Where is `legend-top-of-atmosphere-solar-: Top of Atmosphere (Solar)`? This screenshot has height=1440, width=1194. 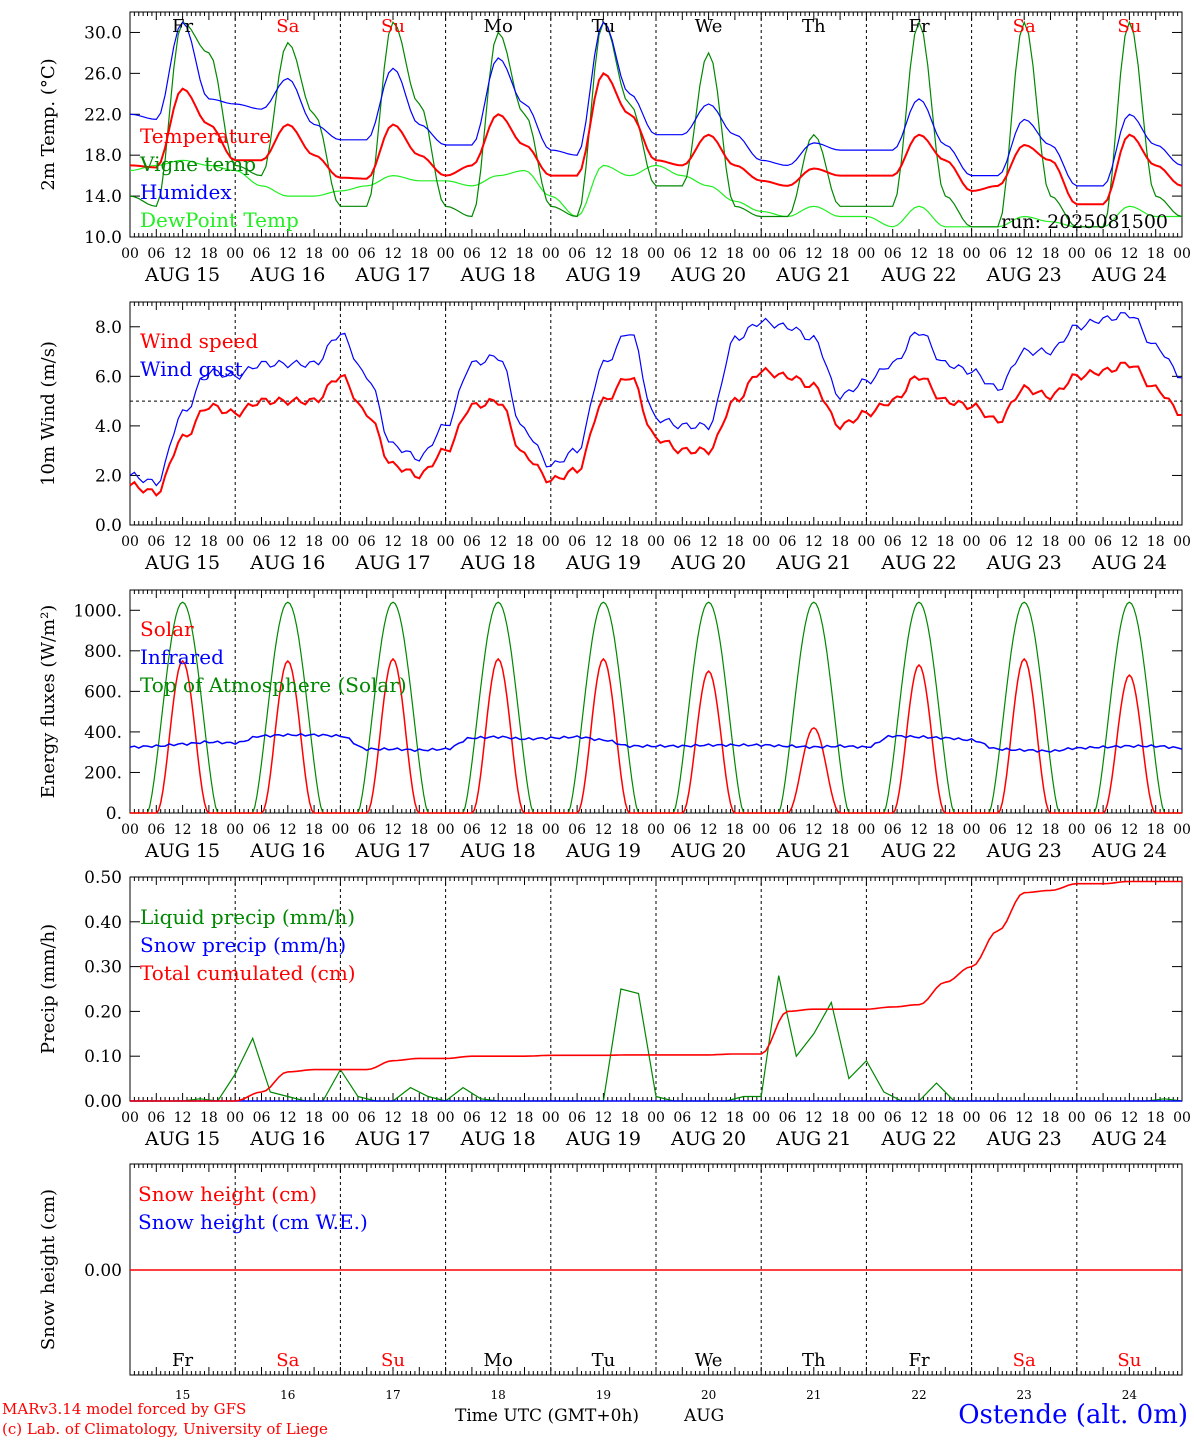
legend-top-of-atmosphere-solar-: Top of Atmosphere (Solar) is located at coordinates (273, 685).